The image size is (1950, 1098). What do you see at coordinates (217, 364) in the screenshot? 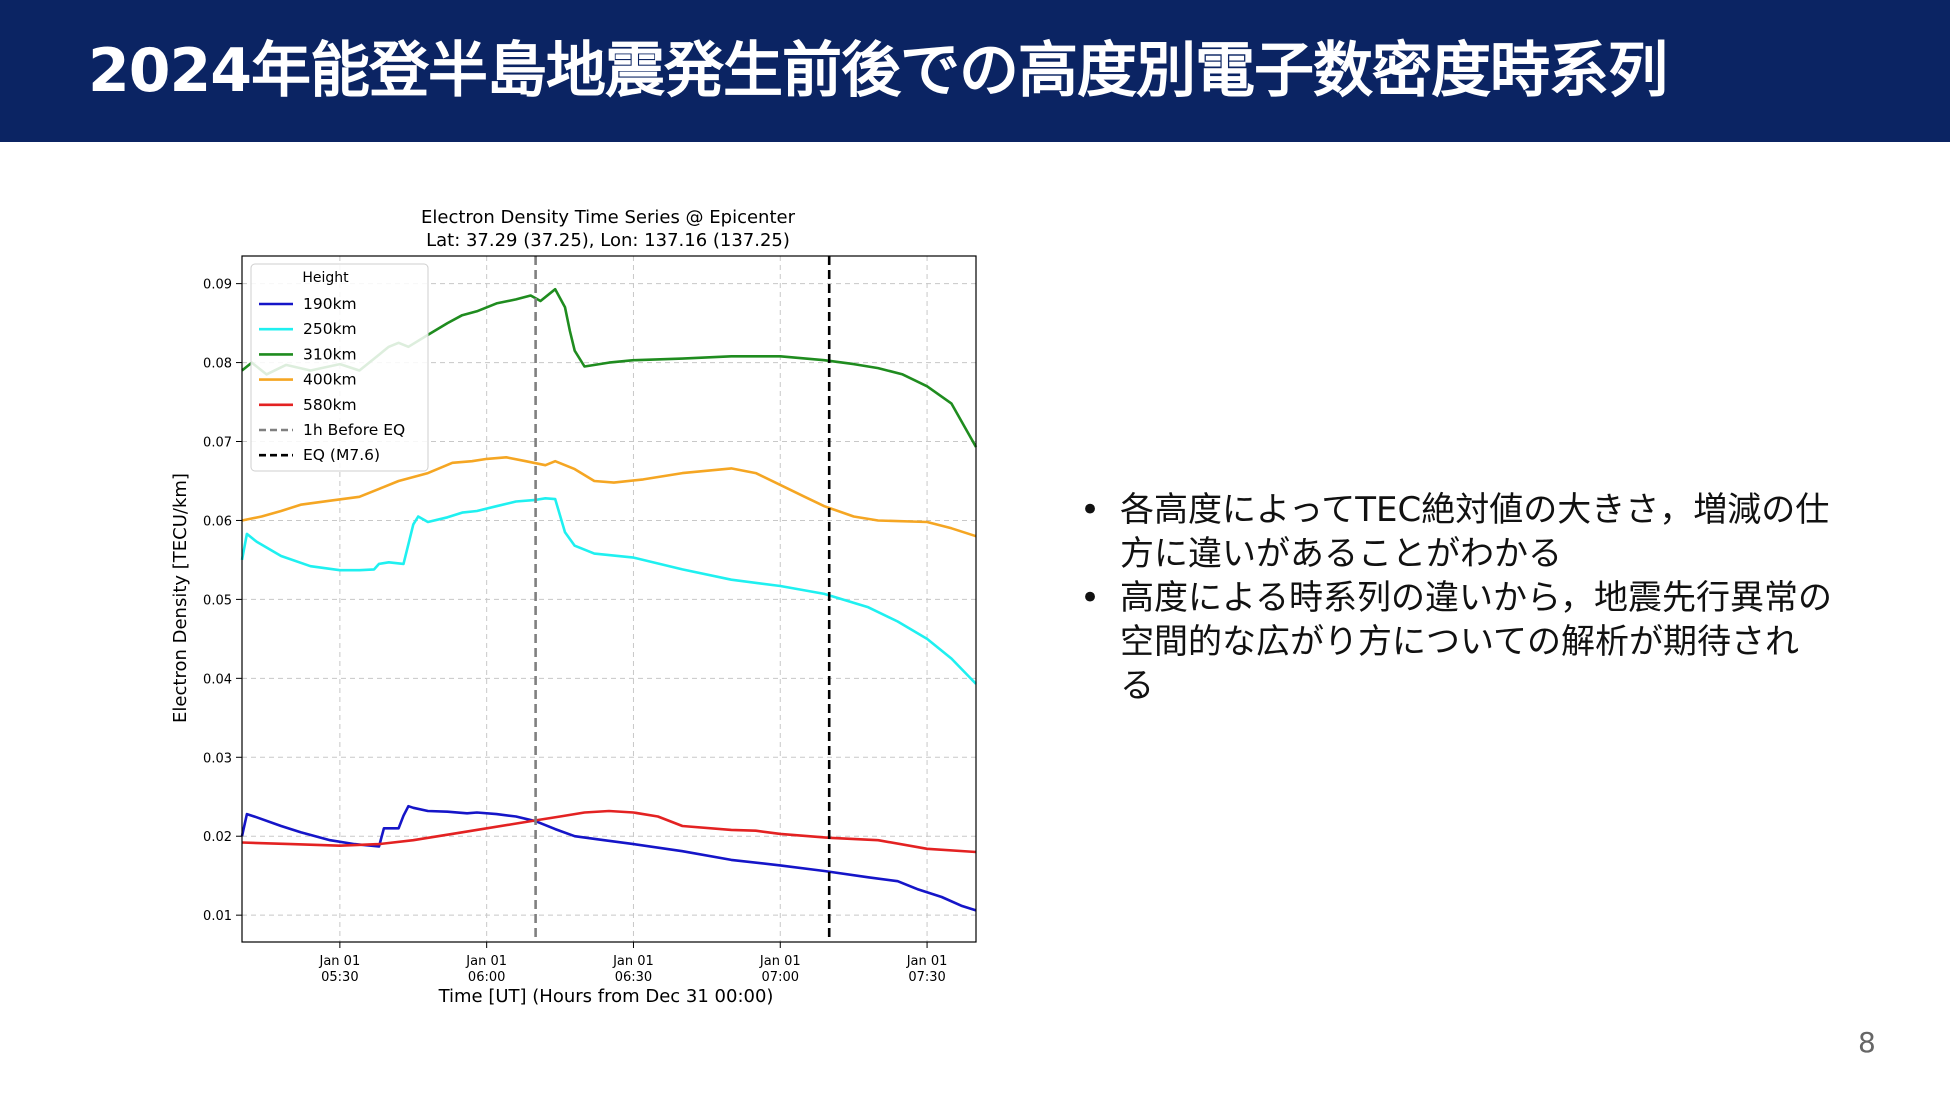
I see `y-tick-label: 0.08` at bounding box center [217, 364].